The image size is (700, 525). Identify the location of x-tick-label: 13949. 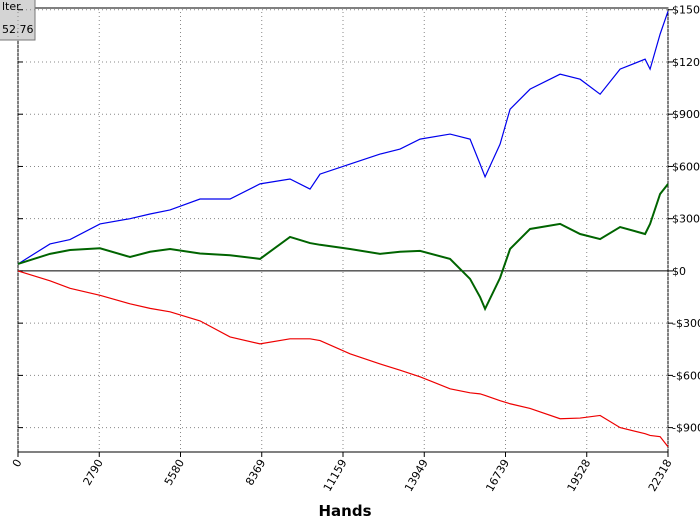
(416, 475).